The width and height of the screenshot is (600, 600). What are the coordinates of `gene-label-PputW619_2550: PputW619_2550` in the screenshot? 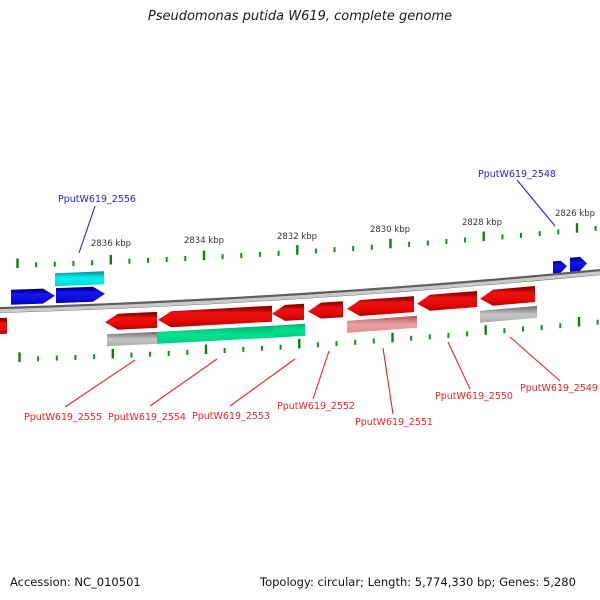 It's located at (474, 396).